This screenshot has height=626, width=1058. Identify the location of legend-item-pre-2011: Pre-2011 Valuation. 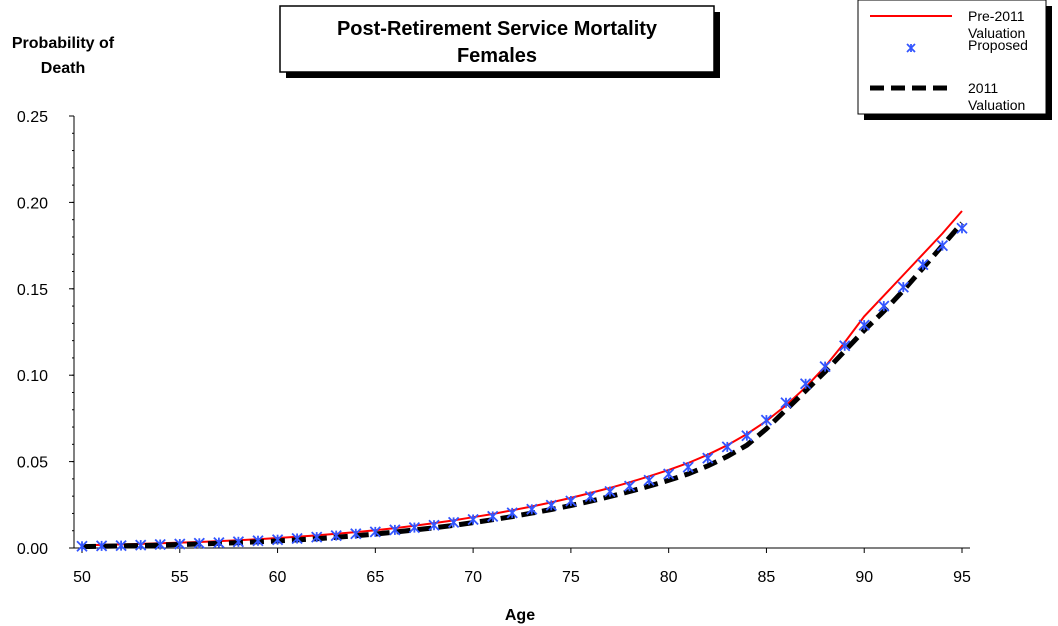
(947, 24).